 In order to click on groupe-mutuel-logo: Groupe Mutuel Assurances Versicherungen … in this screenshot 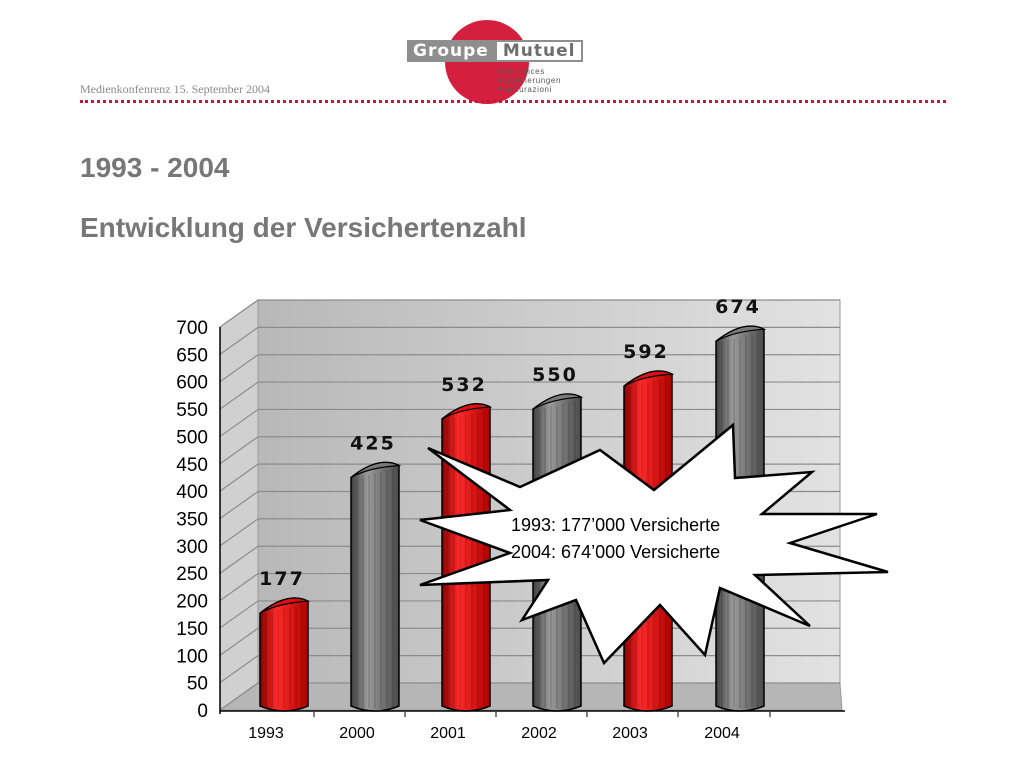, I will do `click(500, 61)`.